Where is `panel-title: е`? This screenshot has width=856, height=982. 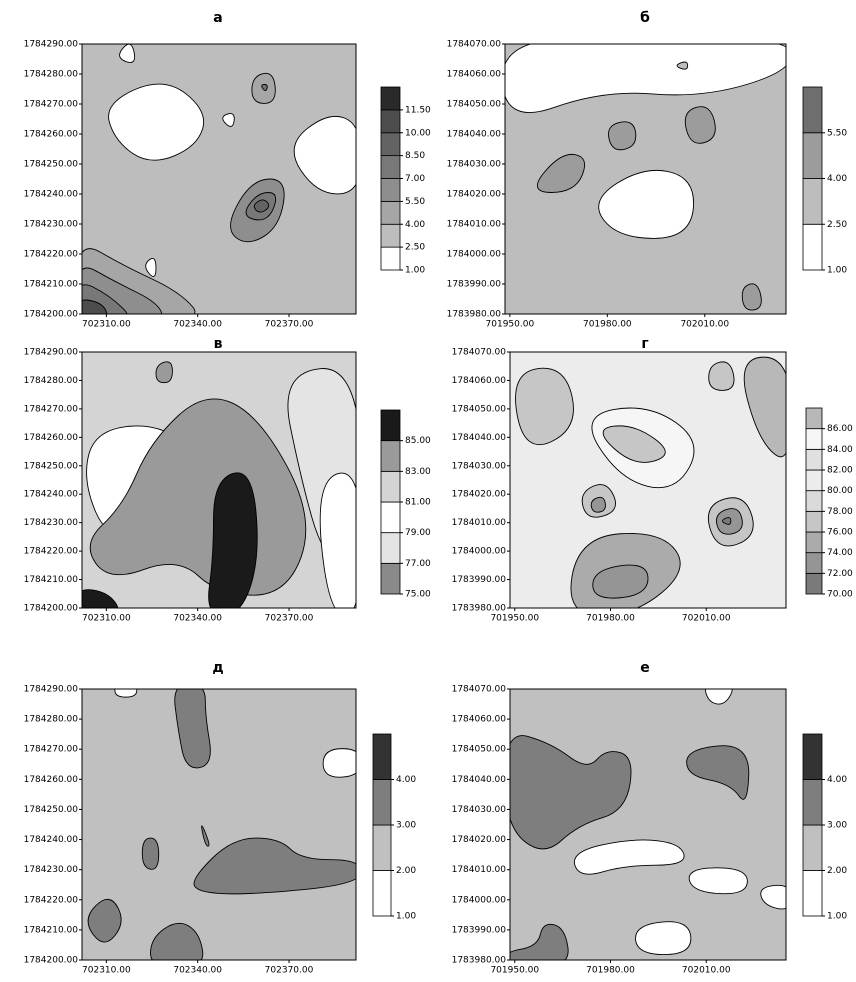
panel-title: е is located at coordinates (645, 668).